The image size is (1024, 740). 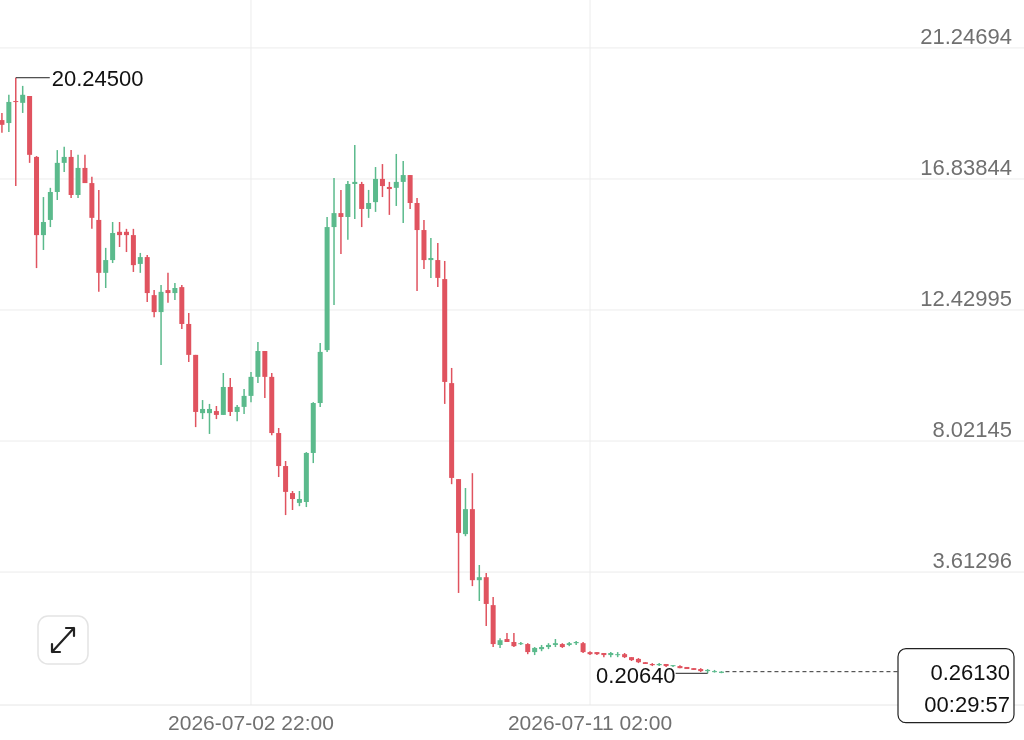 I want to click on y-tick-label: 16.83844, so click(x=966, y=167).